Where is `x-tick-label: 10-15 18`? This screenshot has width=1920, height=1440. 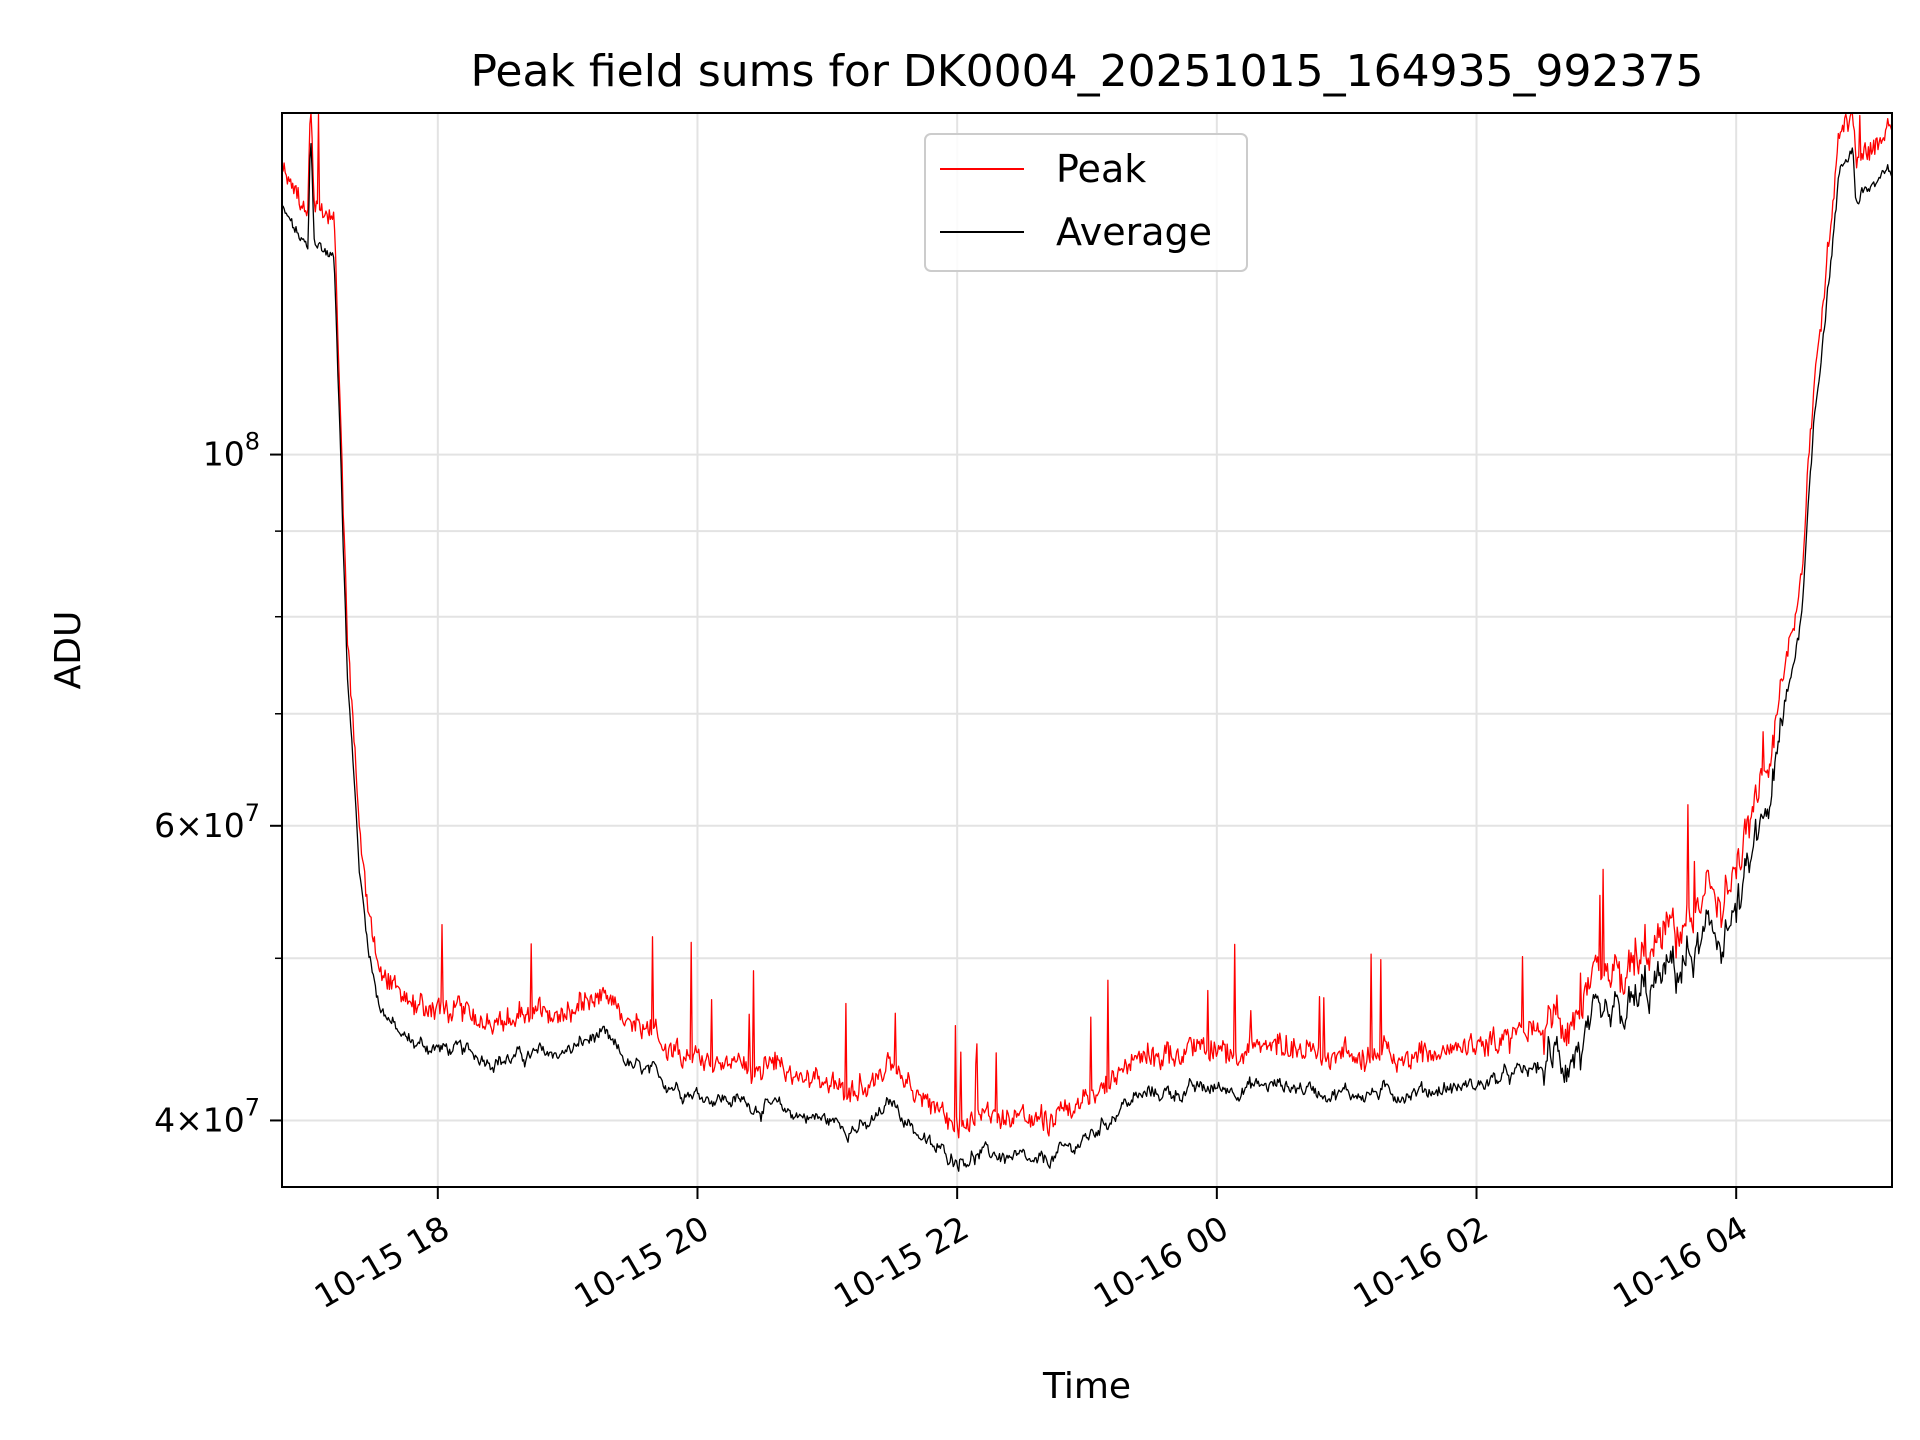 x-tick-label: 10-15 18 is located at coordinates (382, 1262).